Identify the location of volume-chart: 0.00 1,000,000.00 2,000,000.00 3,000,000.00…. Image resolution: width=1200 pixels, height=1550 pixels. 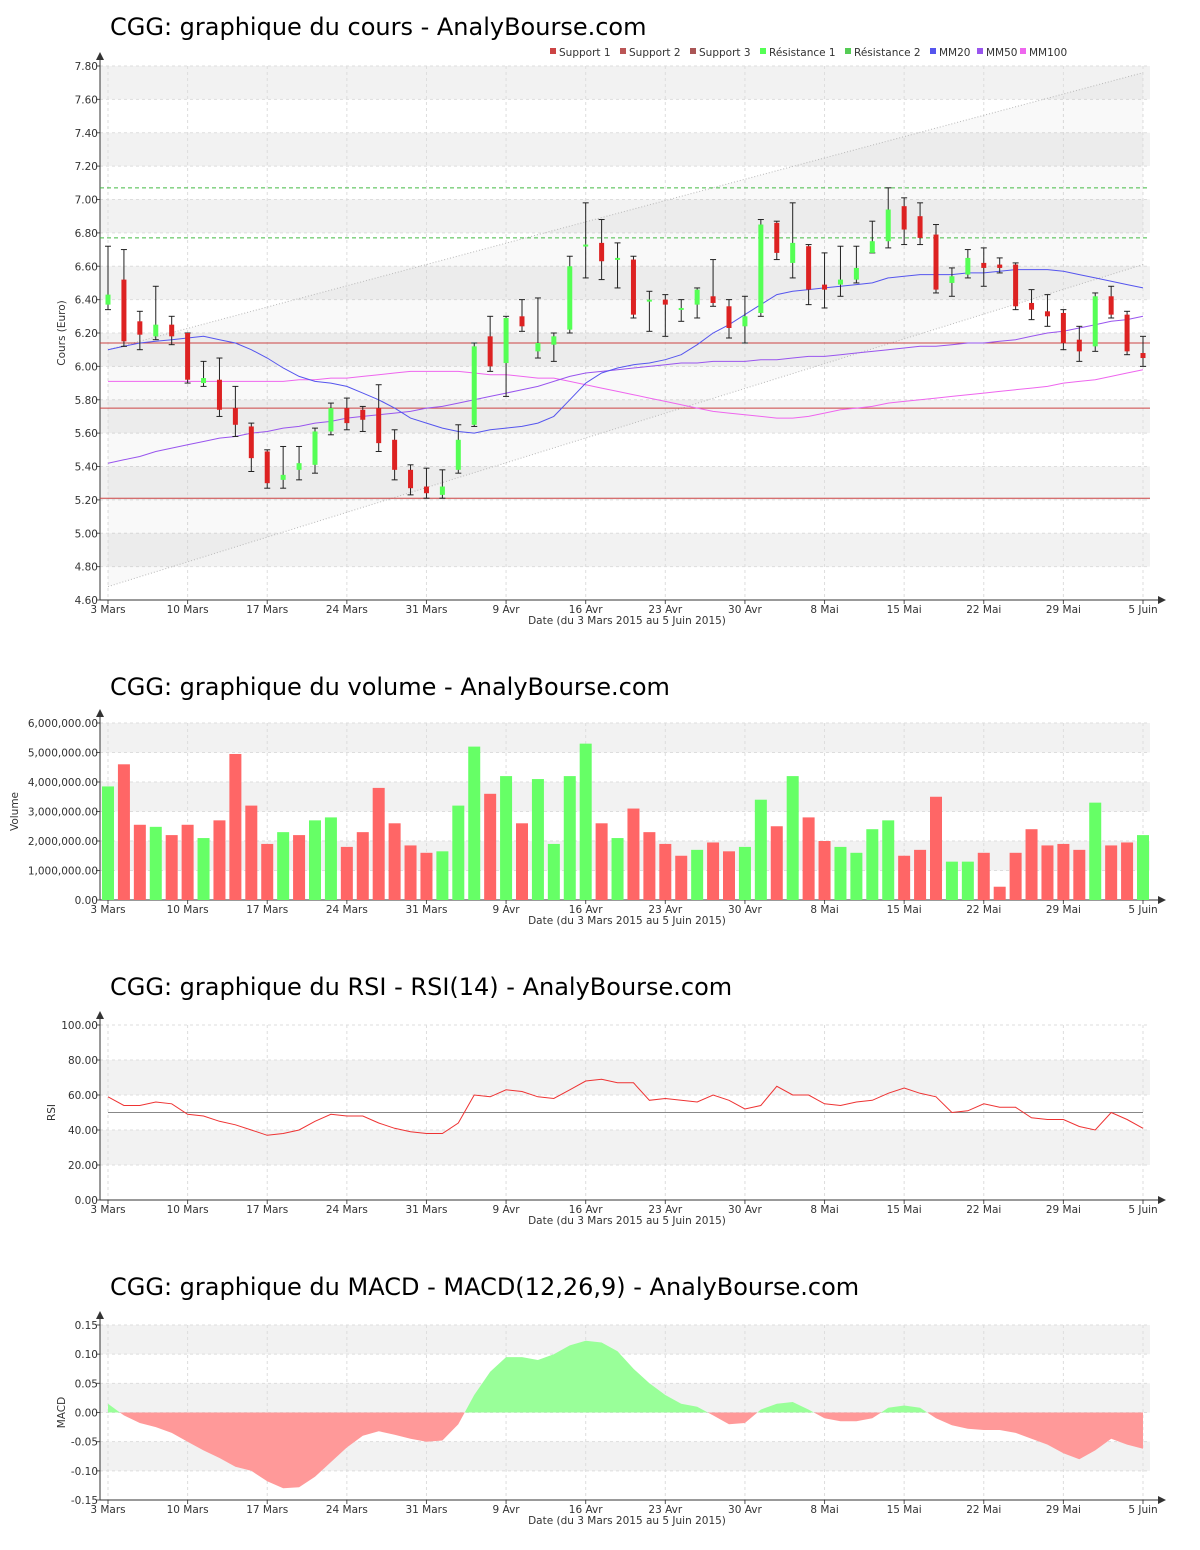
(587, 818).